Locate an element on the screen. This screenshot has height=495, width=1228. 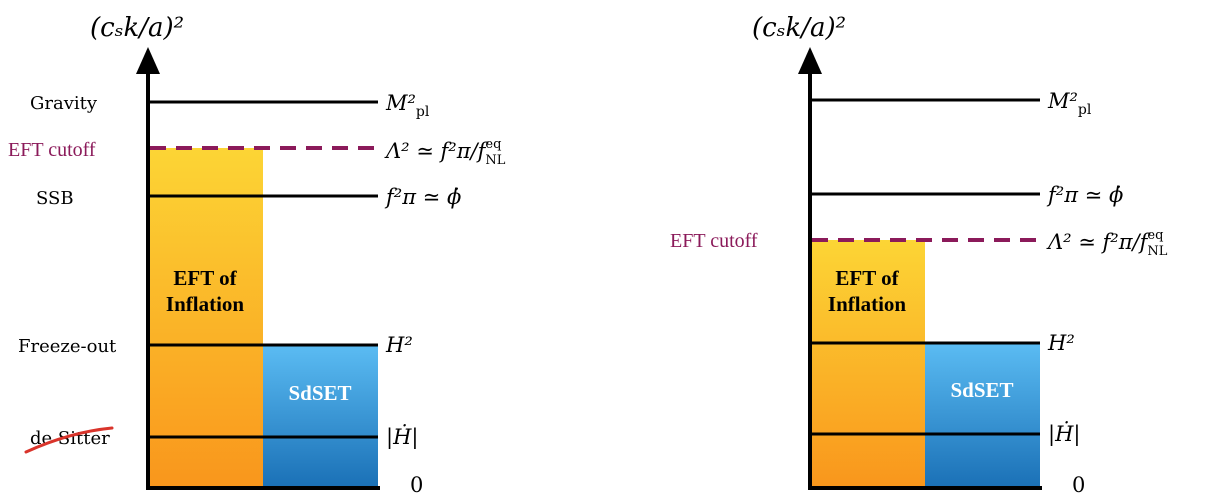
left-eft-title-1: EFT of is located at coordinates (205, 278).